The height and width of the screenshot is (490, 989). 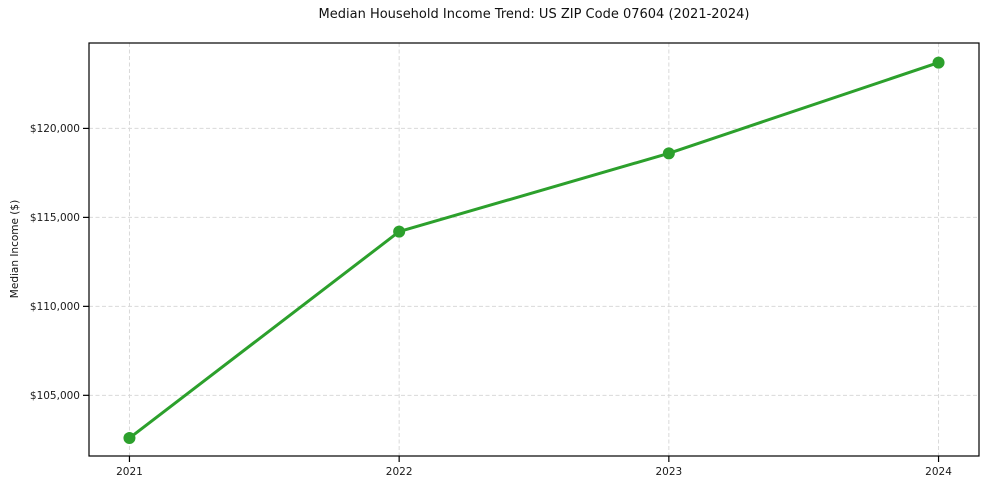 I want to click on y-tick-label: $120,000, so click(x=55, y=129).